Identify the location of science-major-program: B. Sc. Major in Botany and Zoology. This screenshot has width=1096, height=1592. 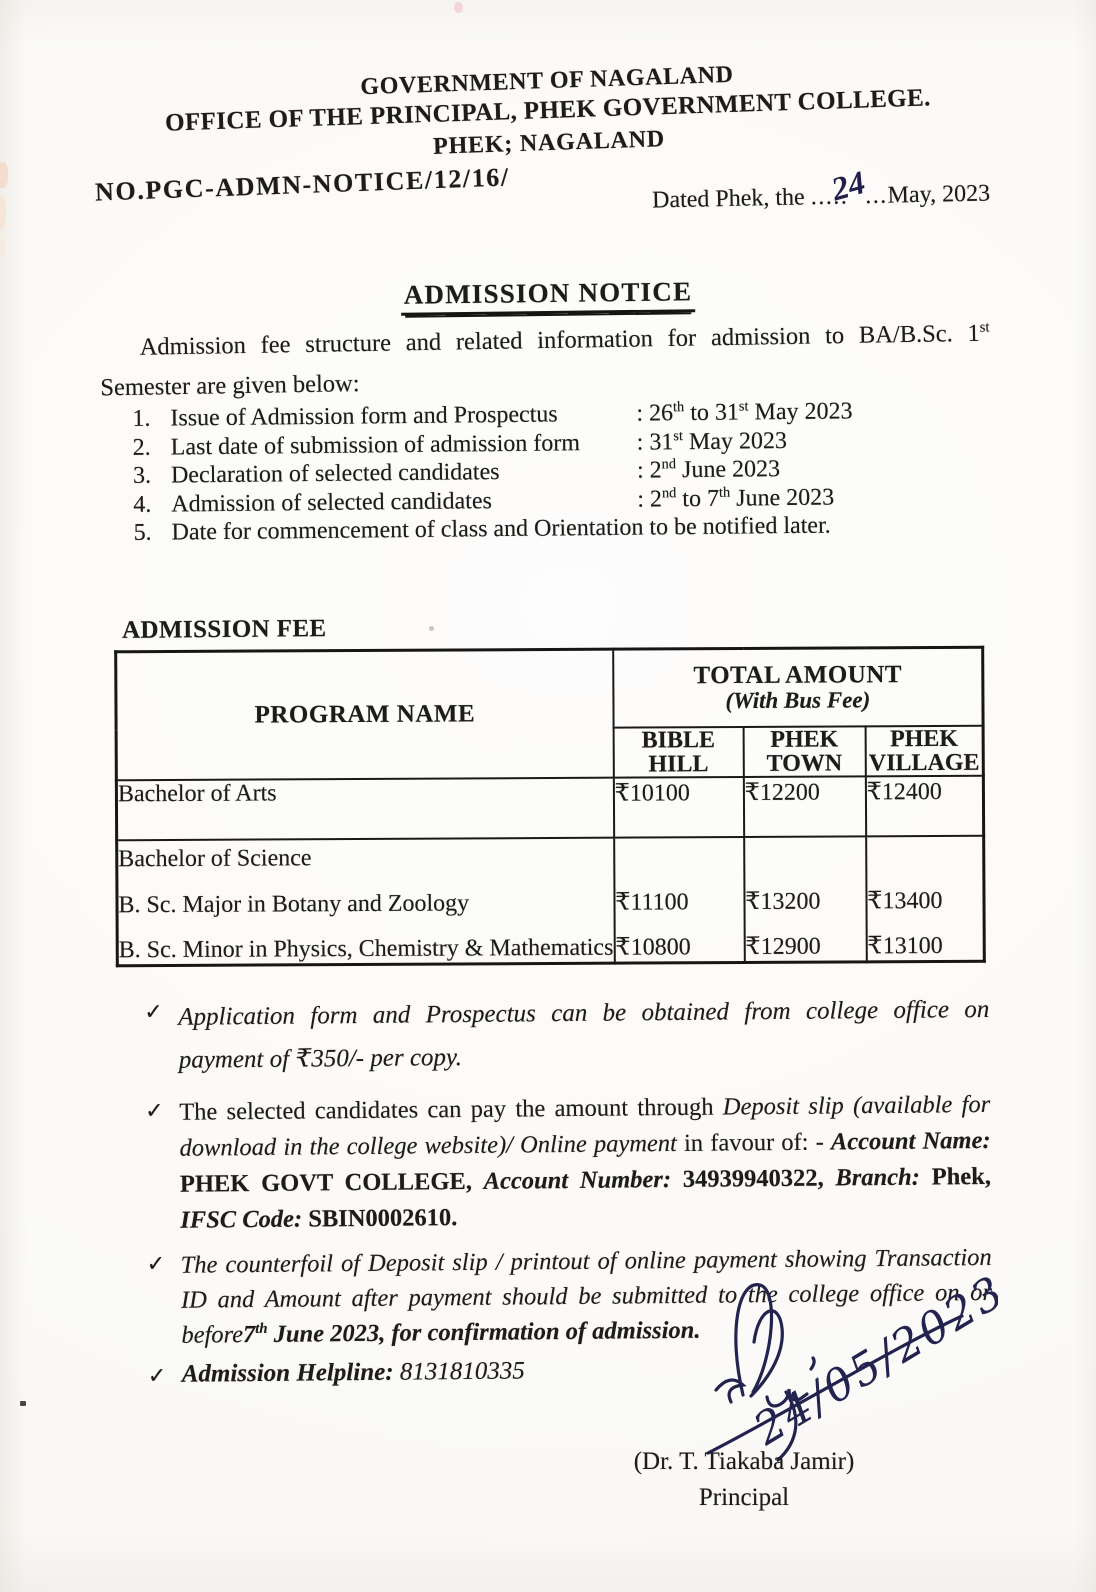
(294, 904).